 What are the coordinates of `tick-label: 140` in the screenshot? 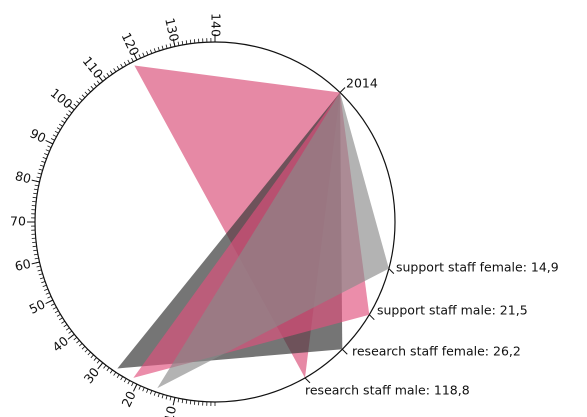 It's located at (216, 25).